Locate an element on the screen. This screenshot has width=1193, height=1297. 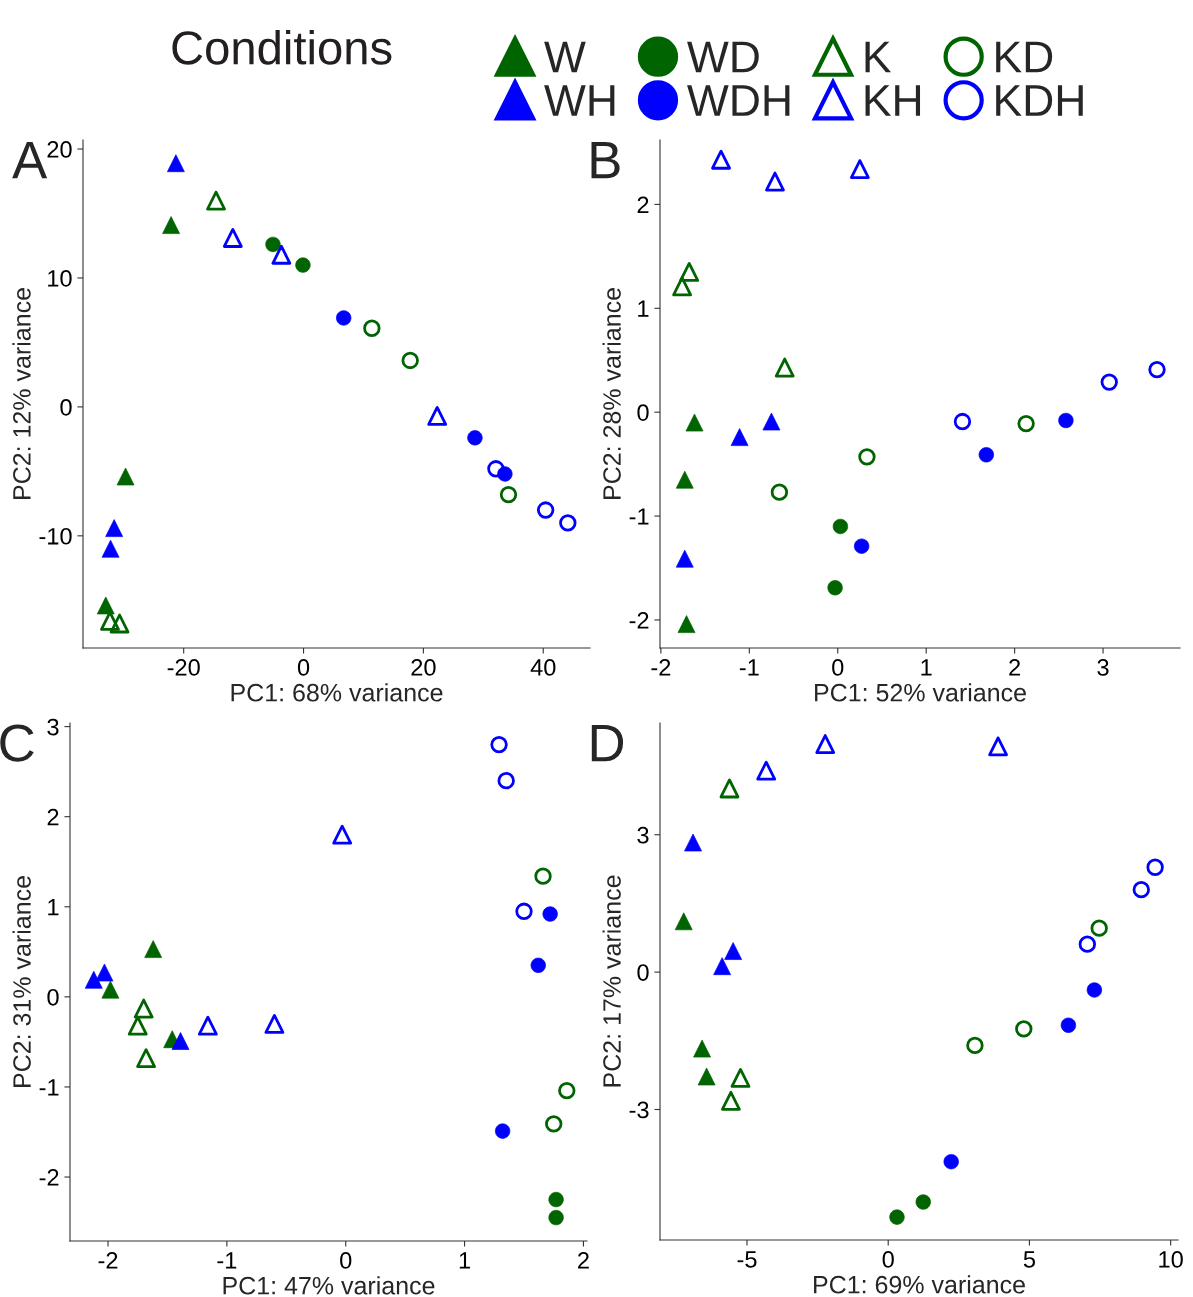
legend-label: K is located at coordinates (878, 57).